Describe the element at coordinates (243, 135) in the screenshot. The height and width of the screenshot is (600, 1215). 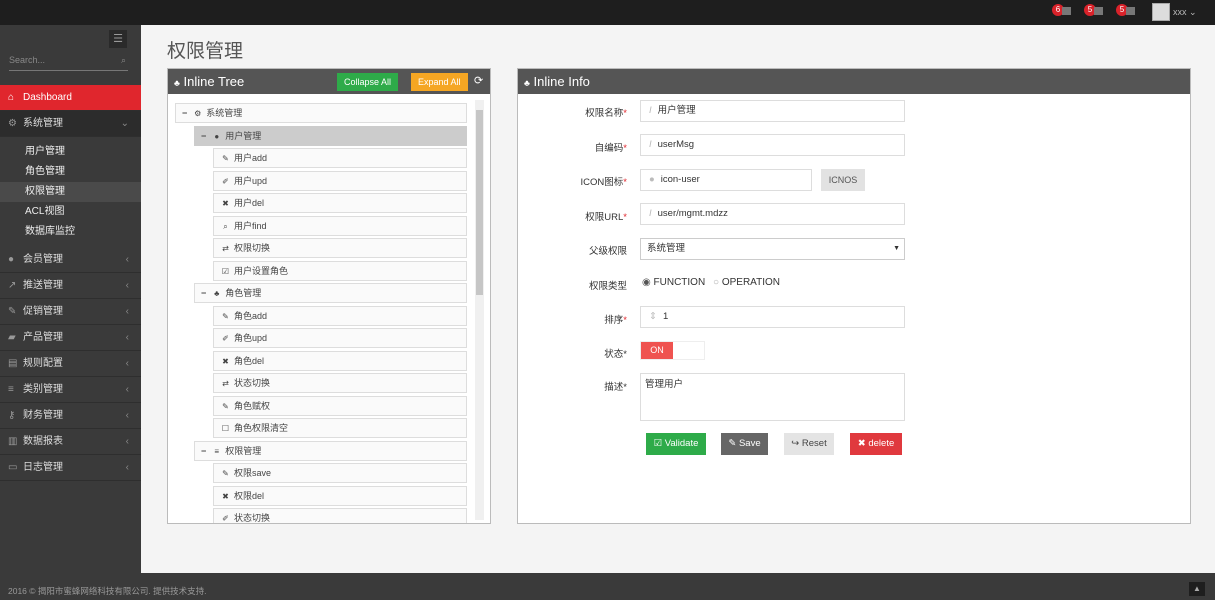
I see `tree-node-label: 用户管理` at that location.